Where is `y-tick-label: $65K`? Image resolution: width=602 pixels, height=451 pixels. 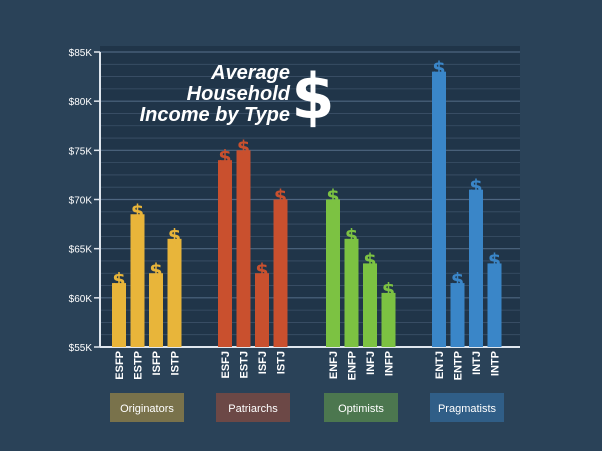
y-tick-label: $65K is located at coordinates (81, 250).